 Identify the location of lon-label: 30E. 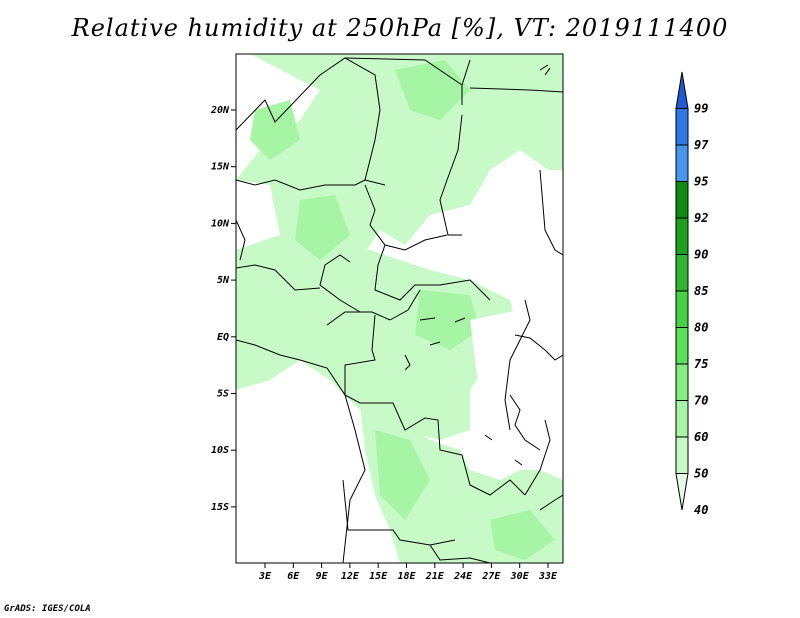
(520, 576).